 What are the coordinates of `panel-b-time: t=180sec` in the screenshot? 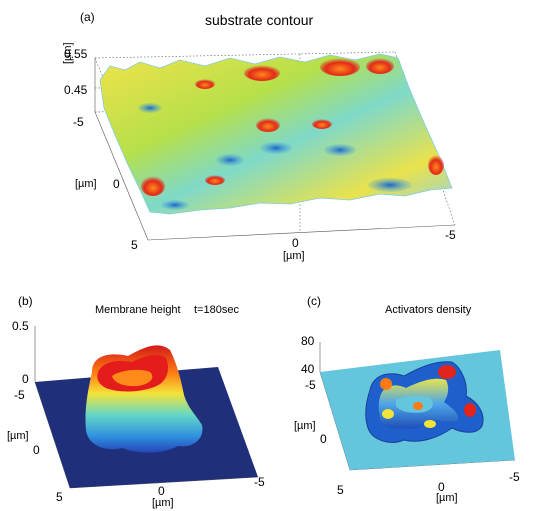 It's located at (216, 310).